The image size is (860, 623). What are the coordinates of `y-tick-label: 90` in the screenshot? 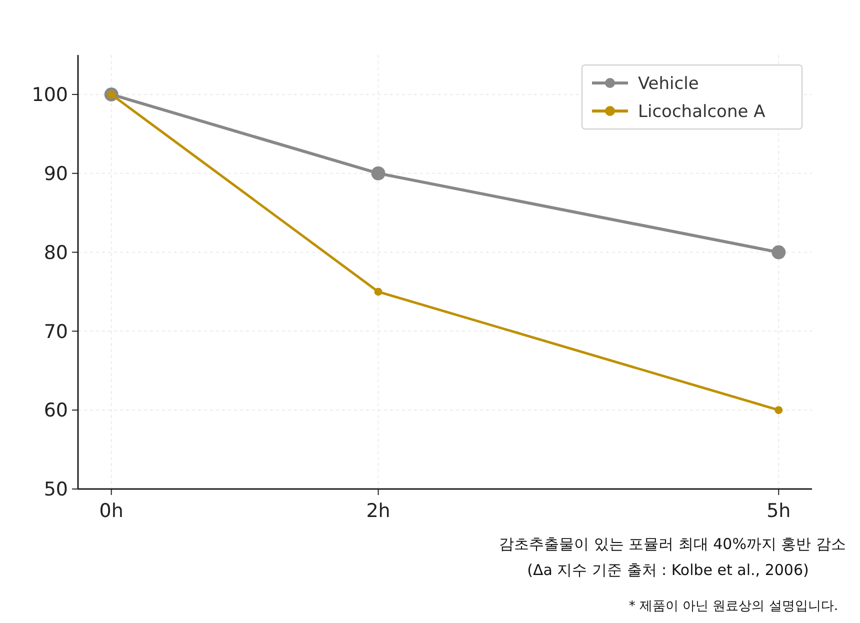 It's located at (56, 174).